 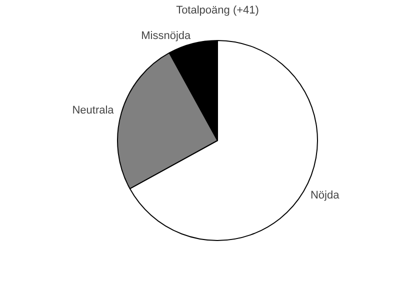 What do you see at coordinates (325, 195) in the screenshot?
I see `slice-label: Nöjda` at bounding box center [325, 195].